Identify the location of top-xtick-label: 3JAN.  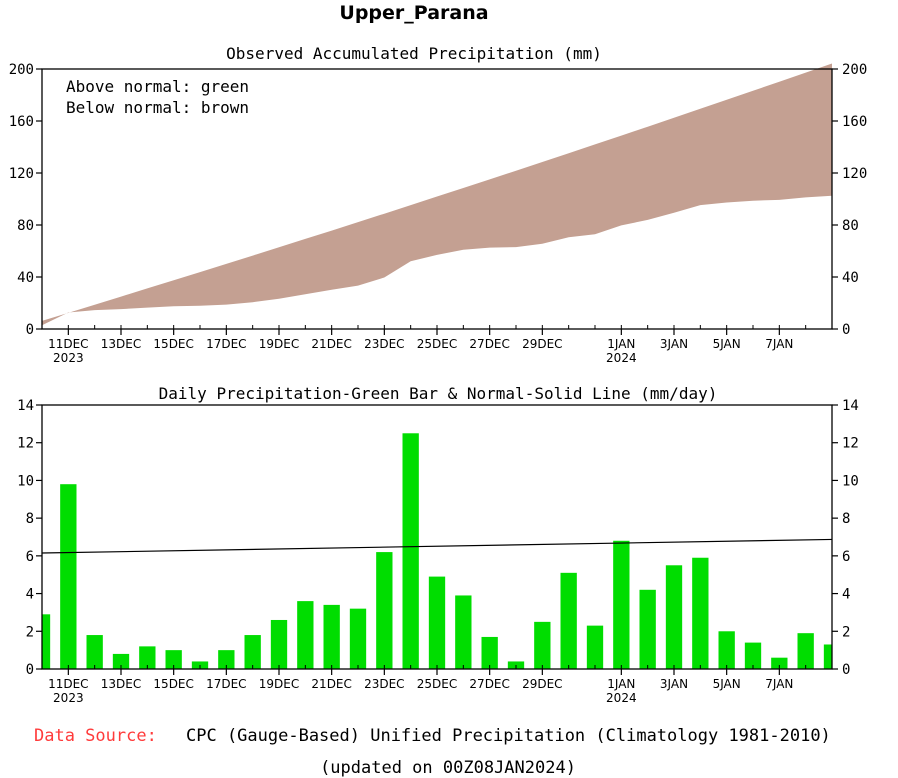
(674, 344).